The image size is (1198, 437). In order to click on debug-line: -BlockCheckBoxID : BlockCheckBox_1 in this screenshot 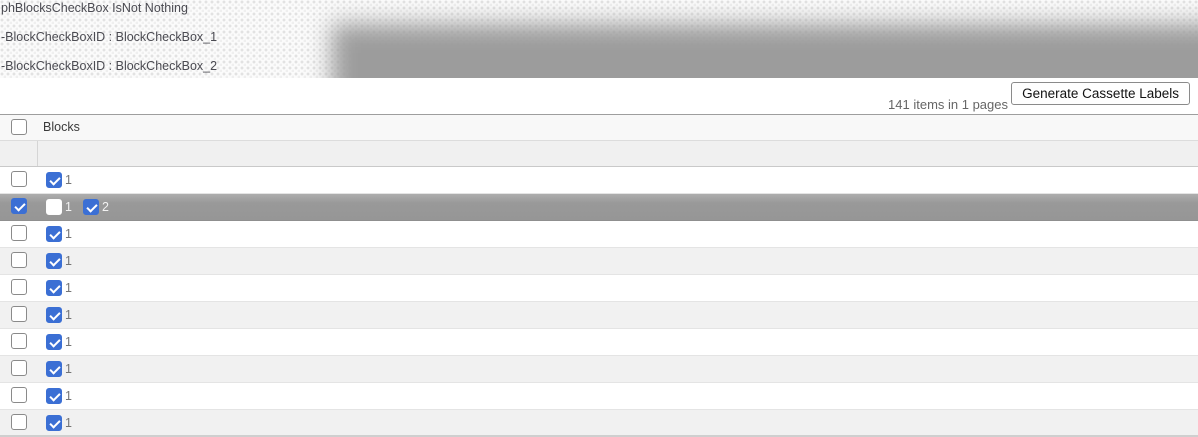, I will do `click(109, 37)`.